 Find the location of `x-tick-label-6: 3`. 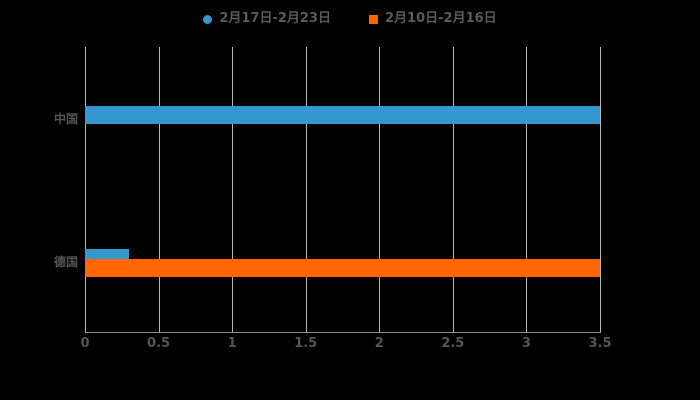

x-tick-label-6: 3 is located at coordinates (526, 343).